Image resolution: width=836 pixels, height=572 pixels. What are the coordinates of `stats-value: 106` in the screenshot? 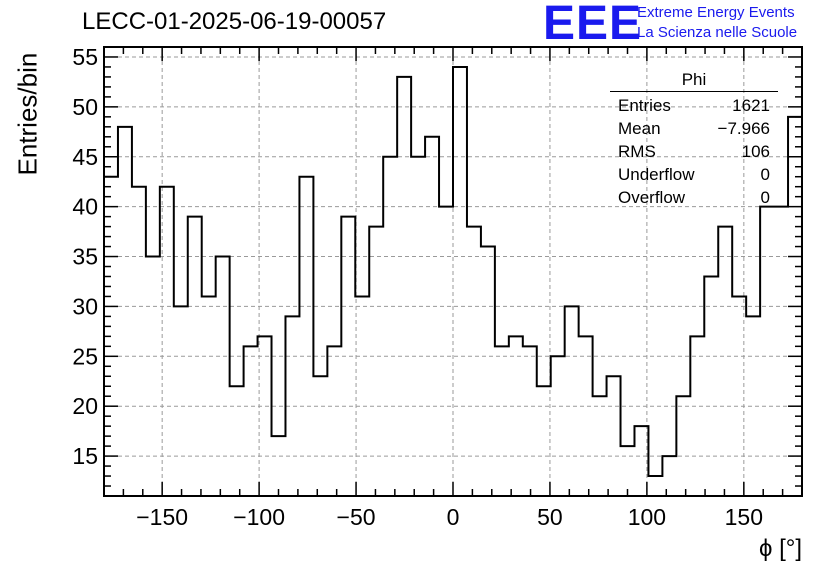 It's located at (755, 151).